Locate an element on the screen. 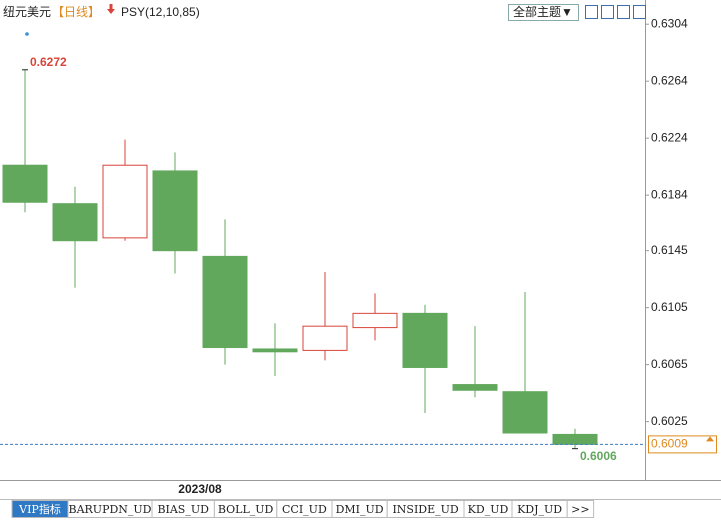 This screenshot has width=721, height=523. y-tick-label: 0.6065 is located at coordinates (669, 364).